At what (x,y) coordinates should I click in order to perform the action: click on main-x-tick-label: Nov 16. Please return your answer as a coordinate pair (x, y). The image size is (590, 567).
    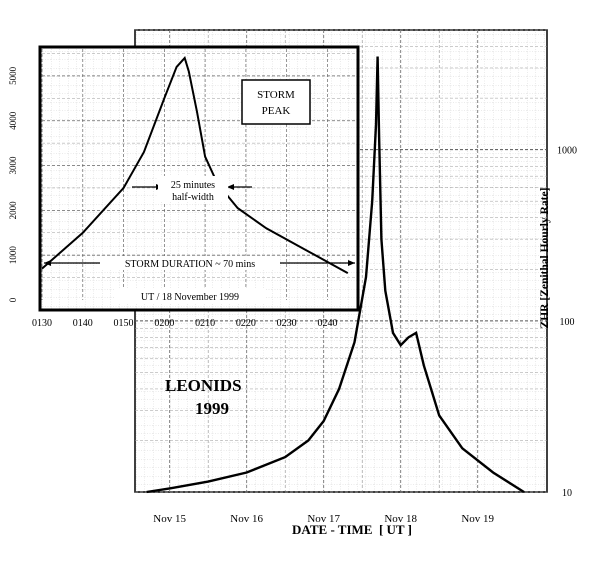
    Looking at the image, I should click on (246, 519).